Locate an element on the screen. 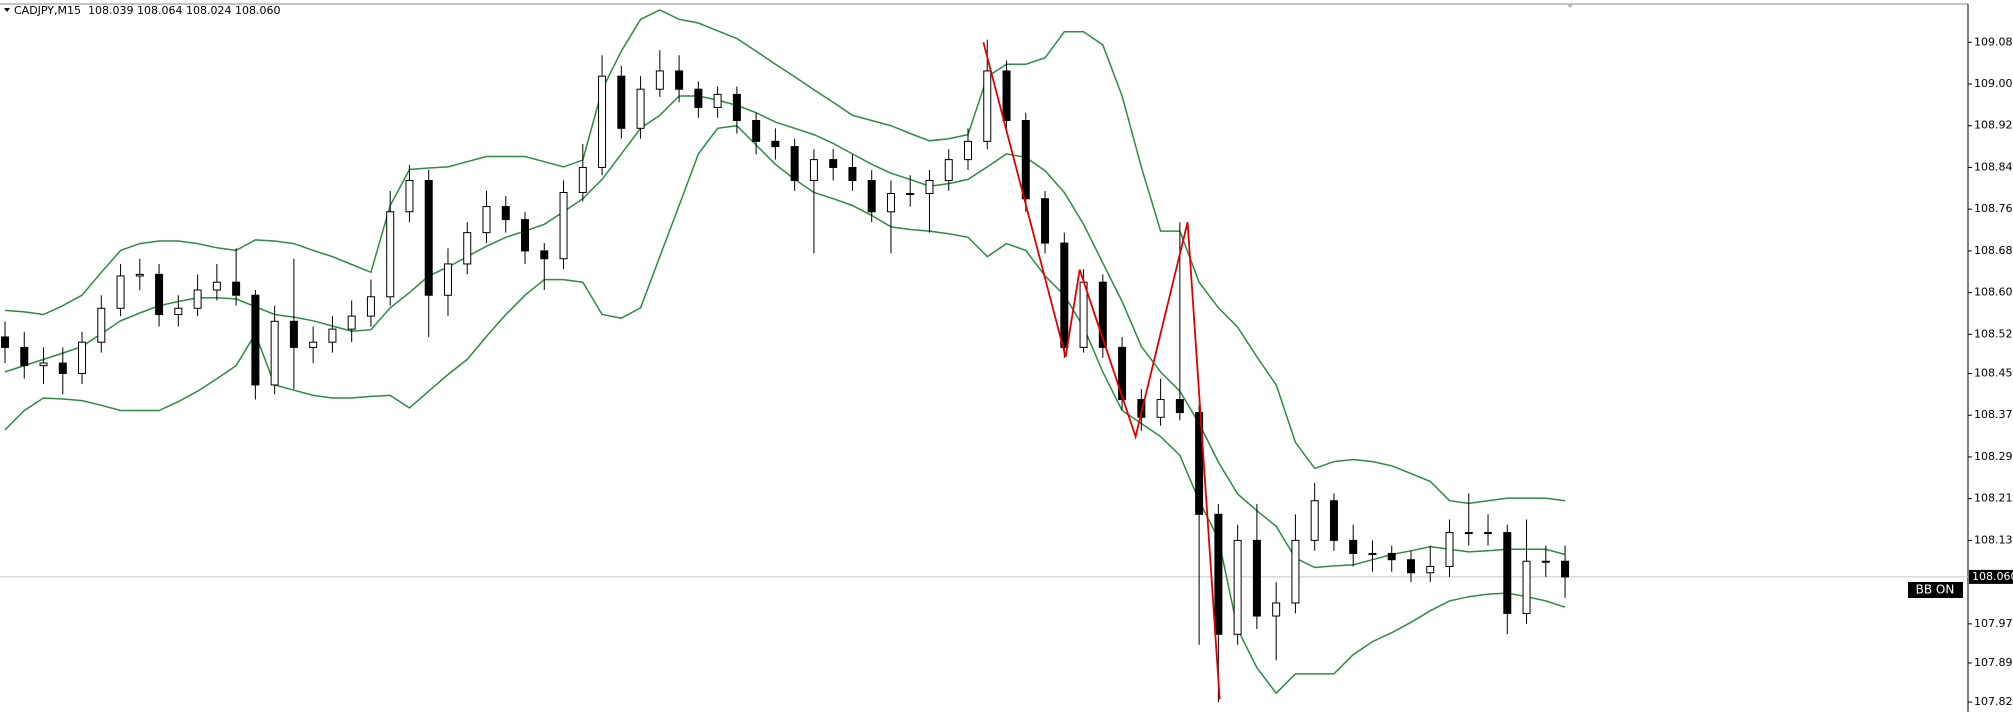 The width and height of the screenshot is (2013, 712). y-tick-label: 108.290 is located at coordinates (1993, 456).